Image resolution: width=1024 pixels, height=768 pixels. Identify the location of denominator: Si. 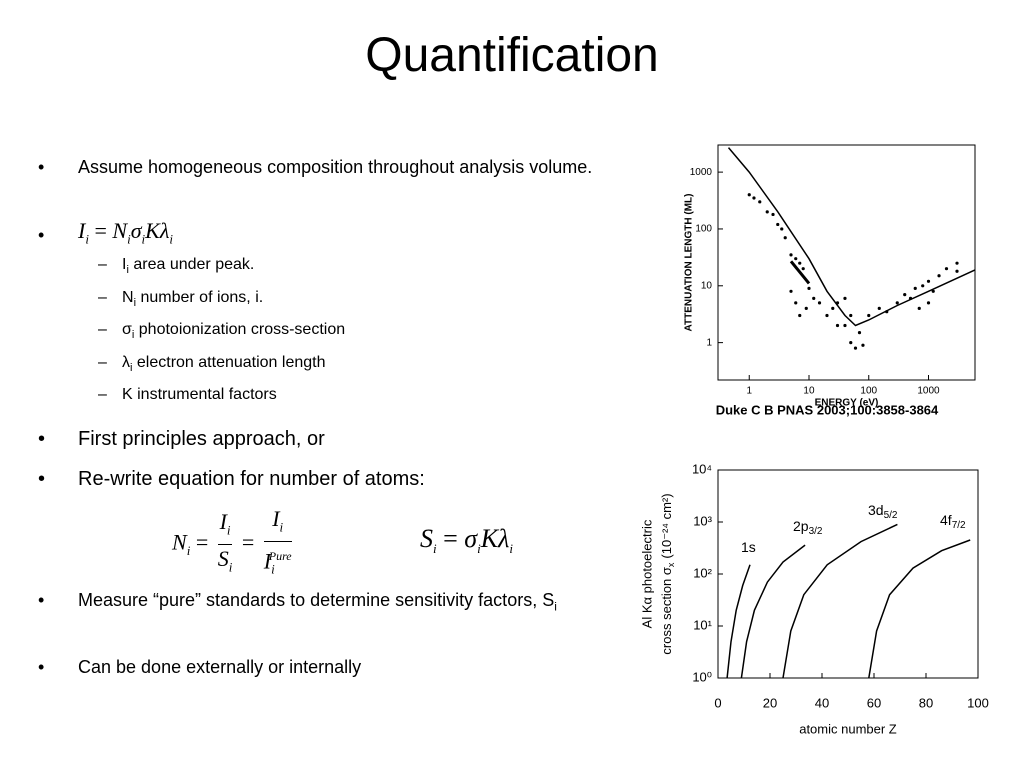
(225, 562).